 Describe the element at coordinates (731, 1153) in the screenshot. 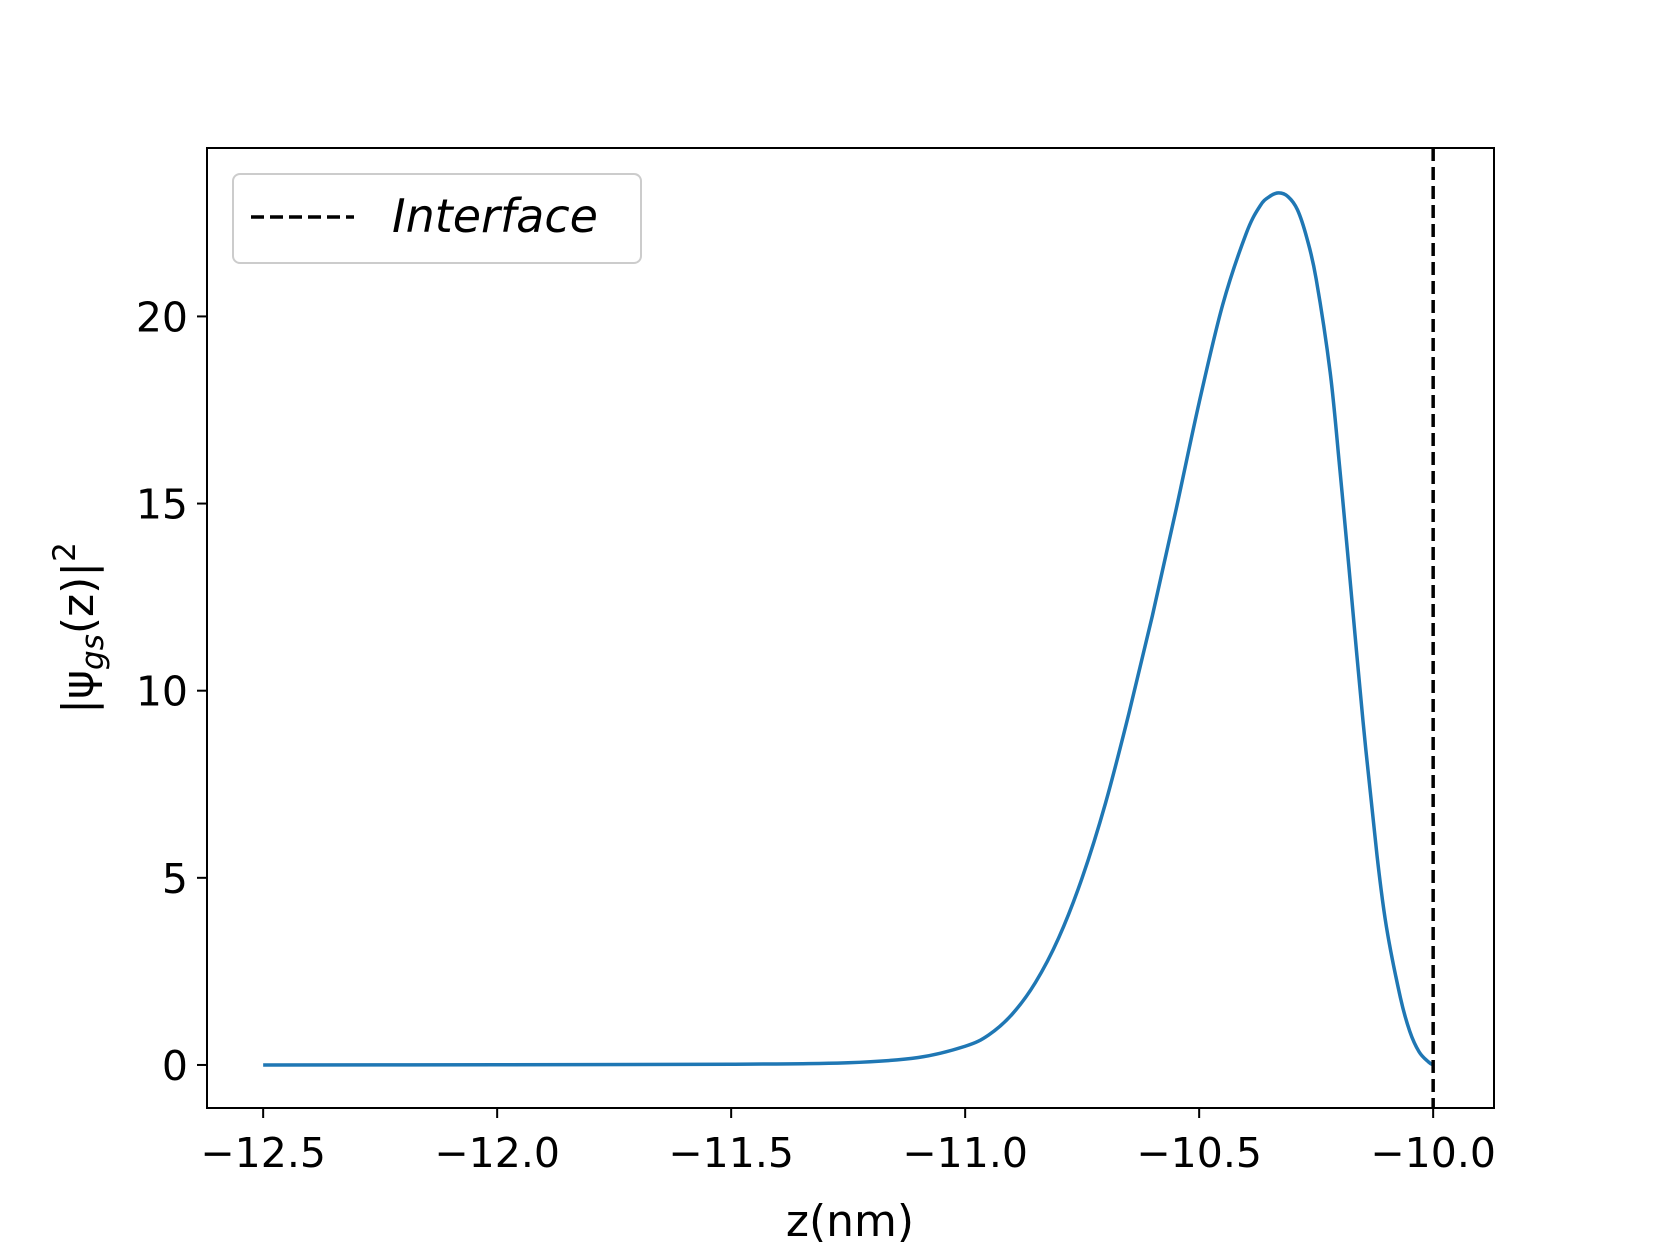

I see `x-tick-label: −11.5` at that location.